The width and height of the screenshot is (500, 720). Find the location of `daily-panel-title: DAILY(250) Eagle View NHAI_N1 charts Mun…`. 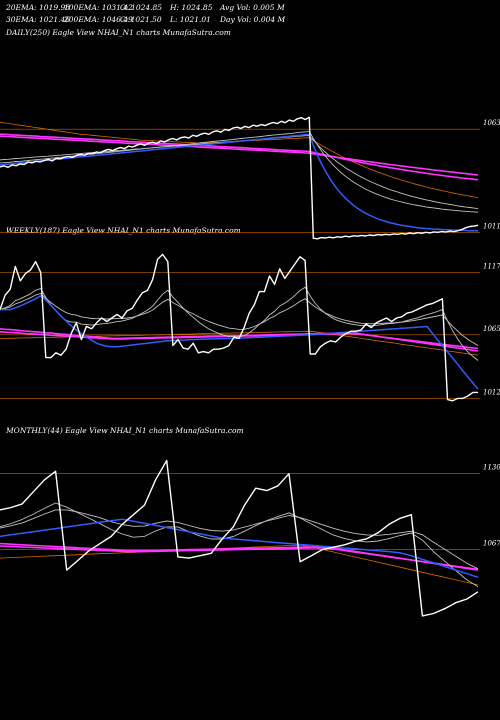

daily-panel-title: DAILY(250) Eagle View NHAI_N1 charts Mun… is located at coordinates (118, 32).